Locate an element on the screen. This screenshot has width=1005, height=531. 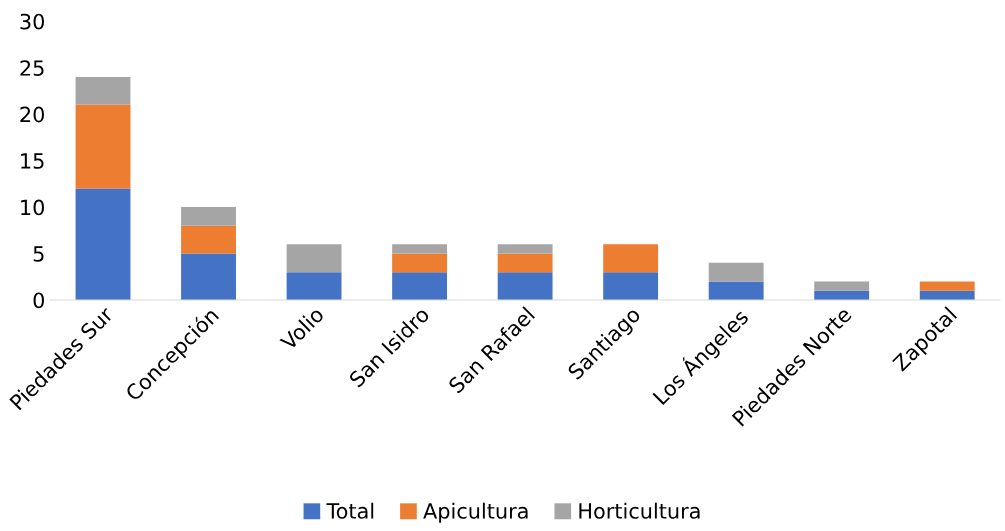
legend-label: Total is located at coordinates (350, 510).